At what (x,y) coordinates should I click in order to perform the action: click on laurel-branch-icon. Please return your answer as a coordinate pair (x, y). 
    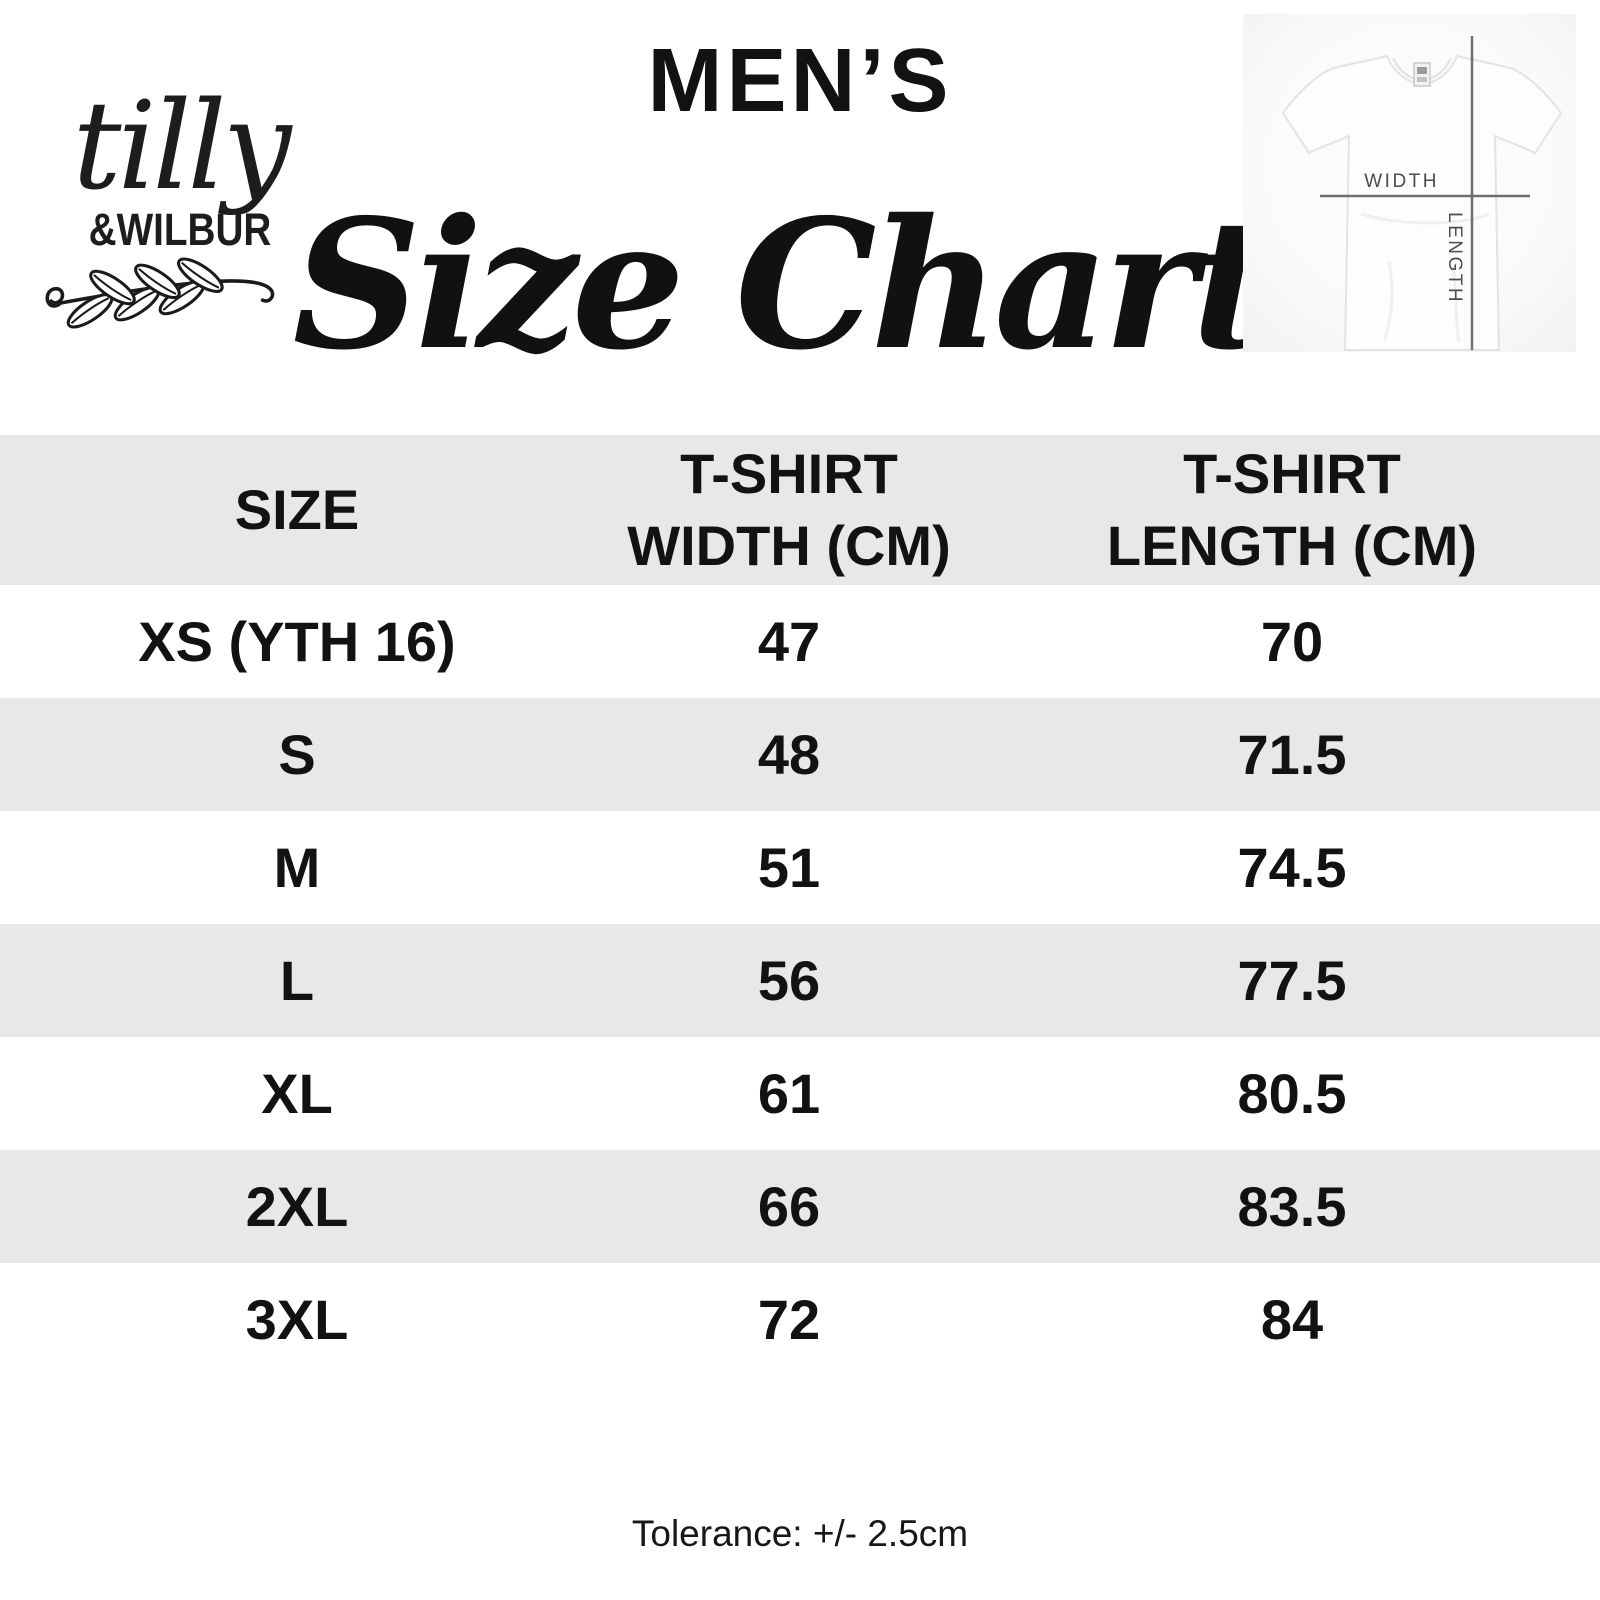
    Looking at the image, I should click on (160, 293).